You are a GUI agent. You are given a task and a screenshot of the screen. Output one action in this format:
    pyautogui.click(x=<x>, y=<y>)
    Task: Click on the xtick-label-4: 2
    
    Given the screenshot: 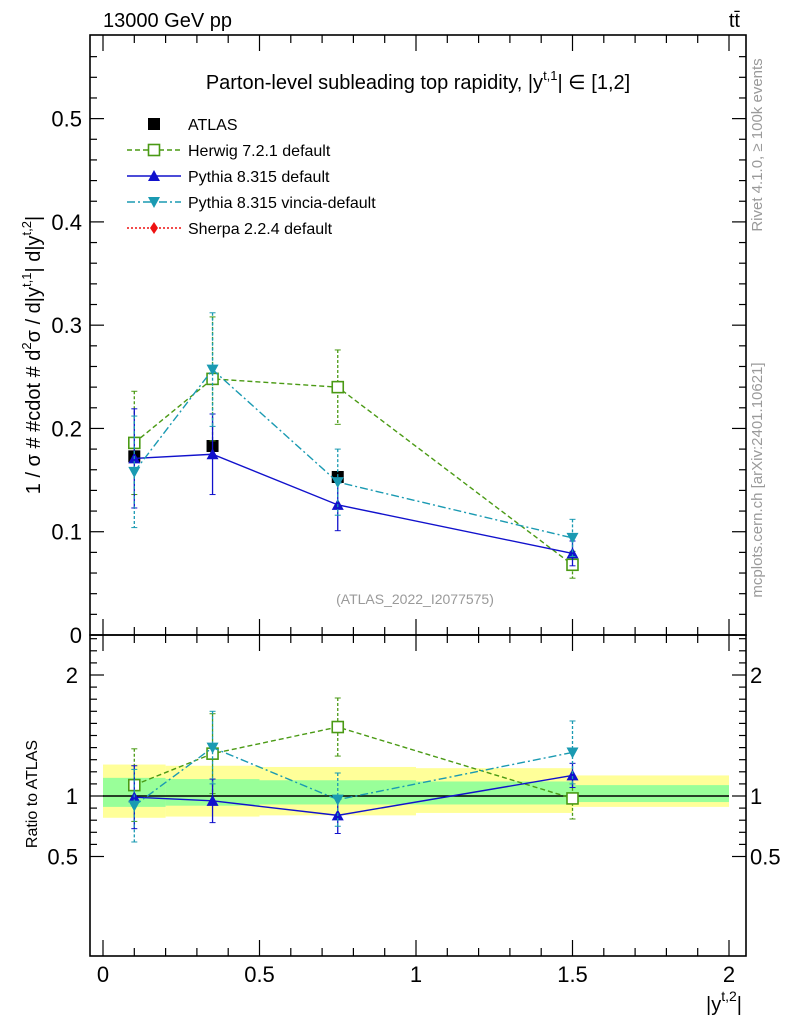 What is the action you would take?
    pyautogui.click(x=729, y=974)
    